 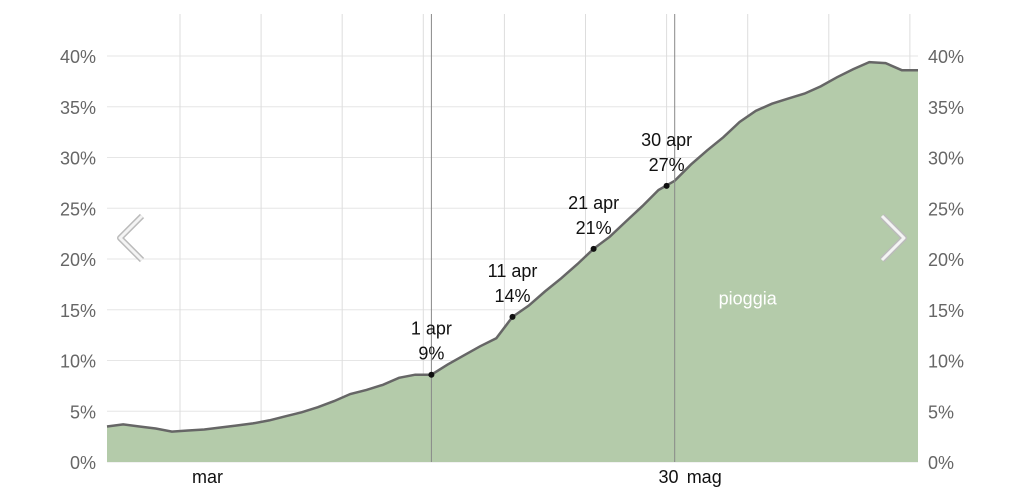 What do you see at coordinates (551, 254) in the screenshot?
I see `annotations: 1 apr 9% 11 apr 14% 21 apr 21% 30 apr 27%` at bounding box center [551, 254].